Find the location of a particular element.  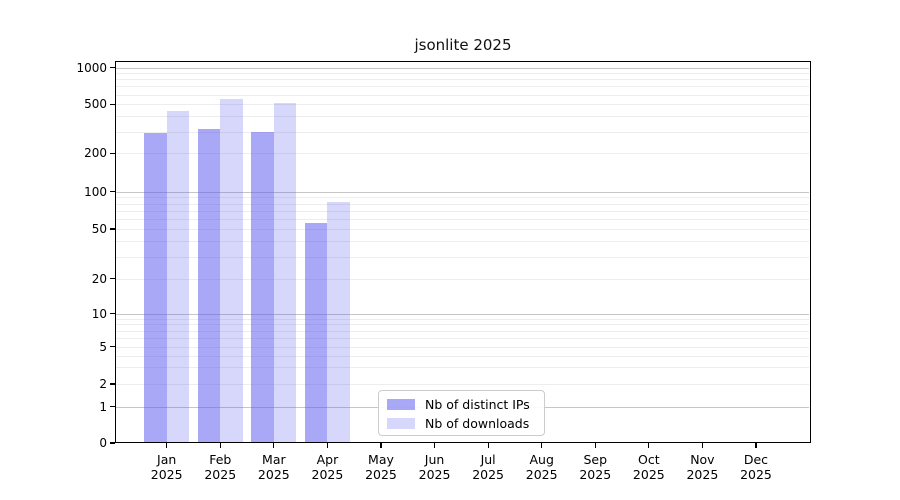

legend-swatch-distinct-ips is located at coordinates (401, 404).